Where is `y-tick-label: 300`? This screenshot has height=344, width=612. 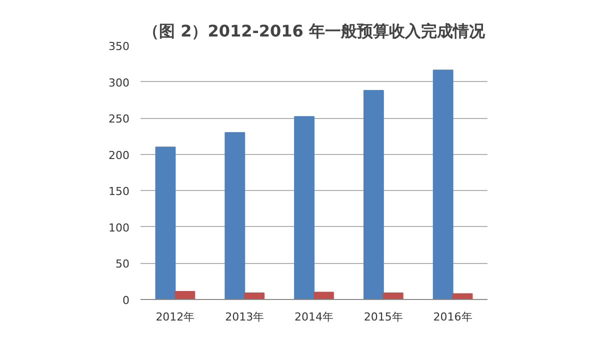
y-tick-label: 300 is located at coordinates (119, 83).